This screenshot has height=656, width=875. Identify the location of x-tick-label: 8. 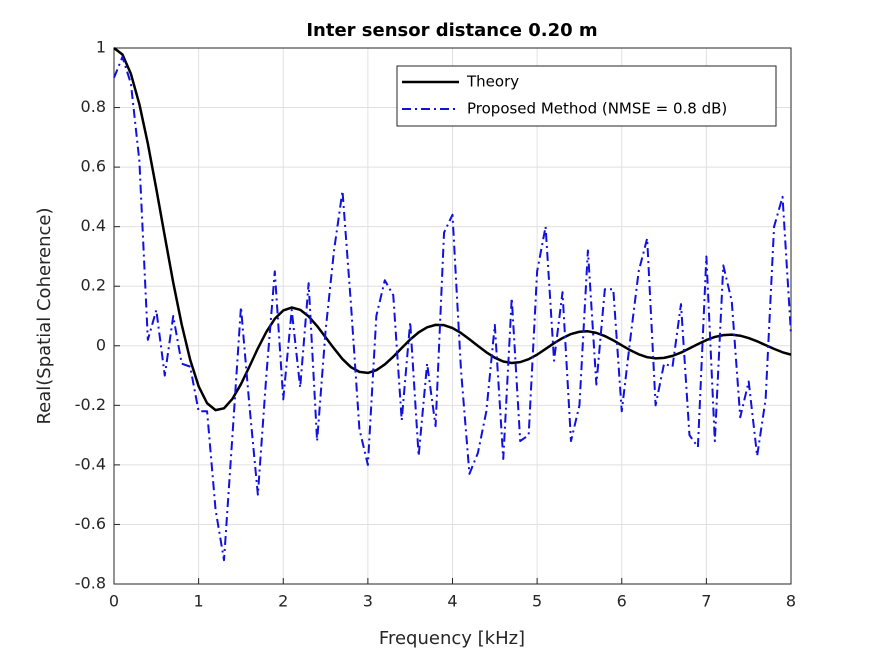
(791, 601).